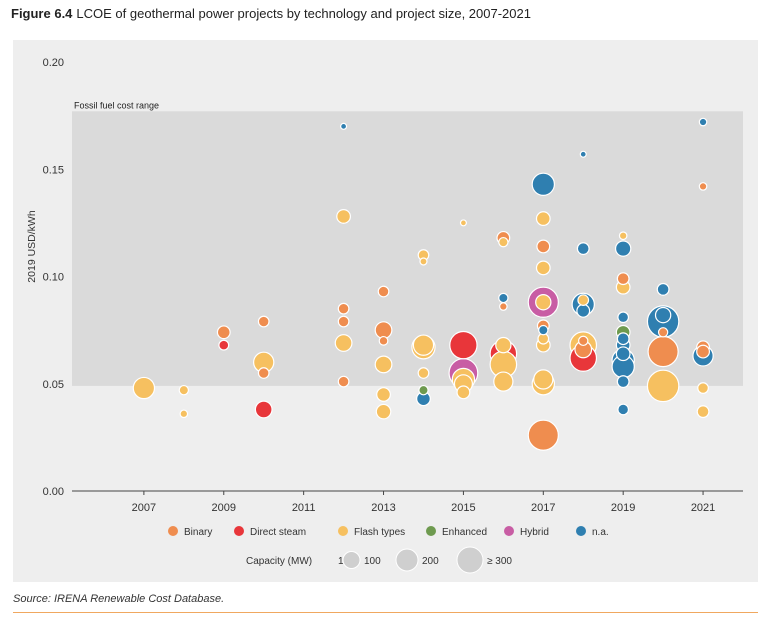  I want to click on capacity-legend-title: Capacity (MW), so click(279, 561).